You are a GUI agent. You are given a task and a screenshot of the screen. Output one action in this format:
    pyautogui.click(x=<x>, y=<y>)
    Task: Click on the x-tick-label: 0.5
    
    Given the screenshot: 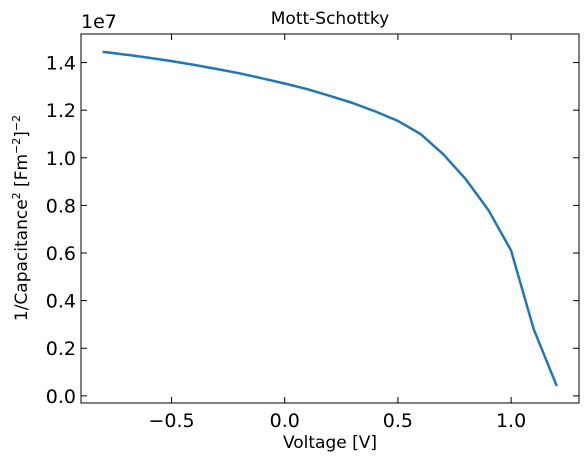 What is the action you would take?
    pyautogui.click(x=398, y=421)
    